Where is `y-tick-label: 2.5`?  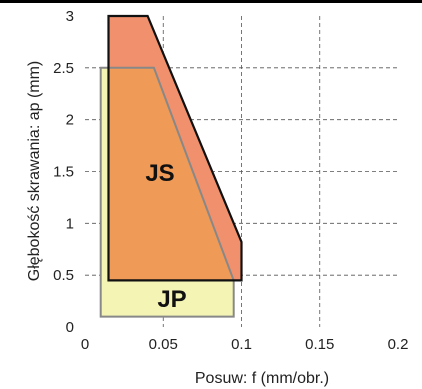
y-tick-label: 2.5 is located at coordinates (63, 68).